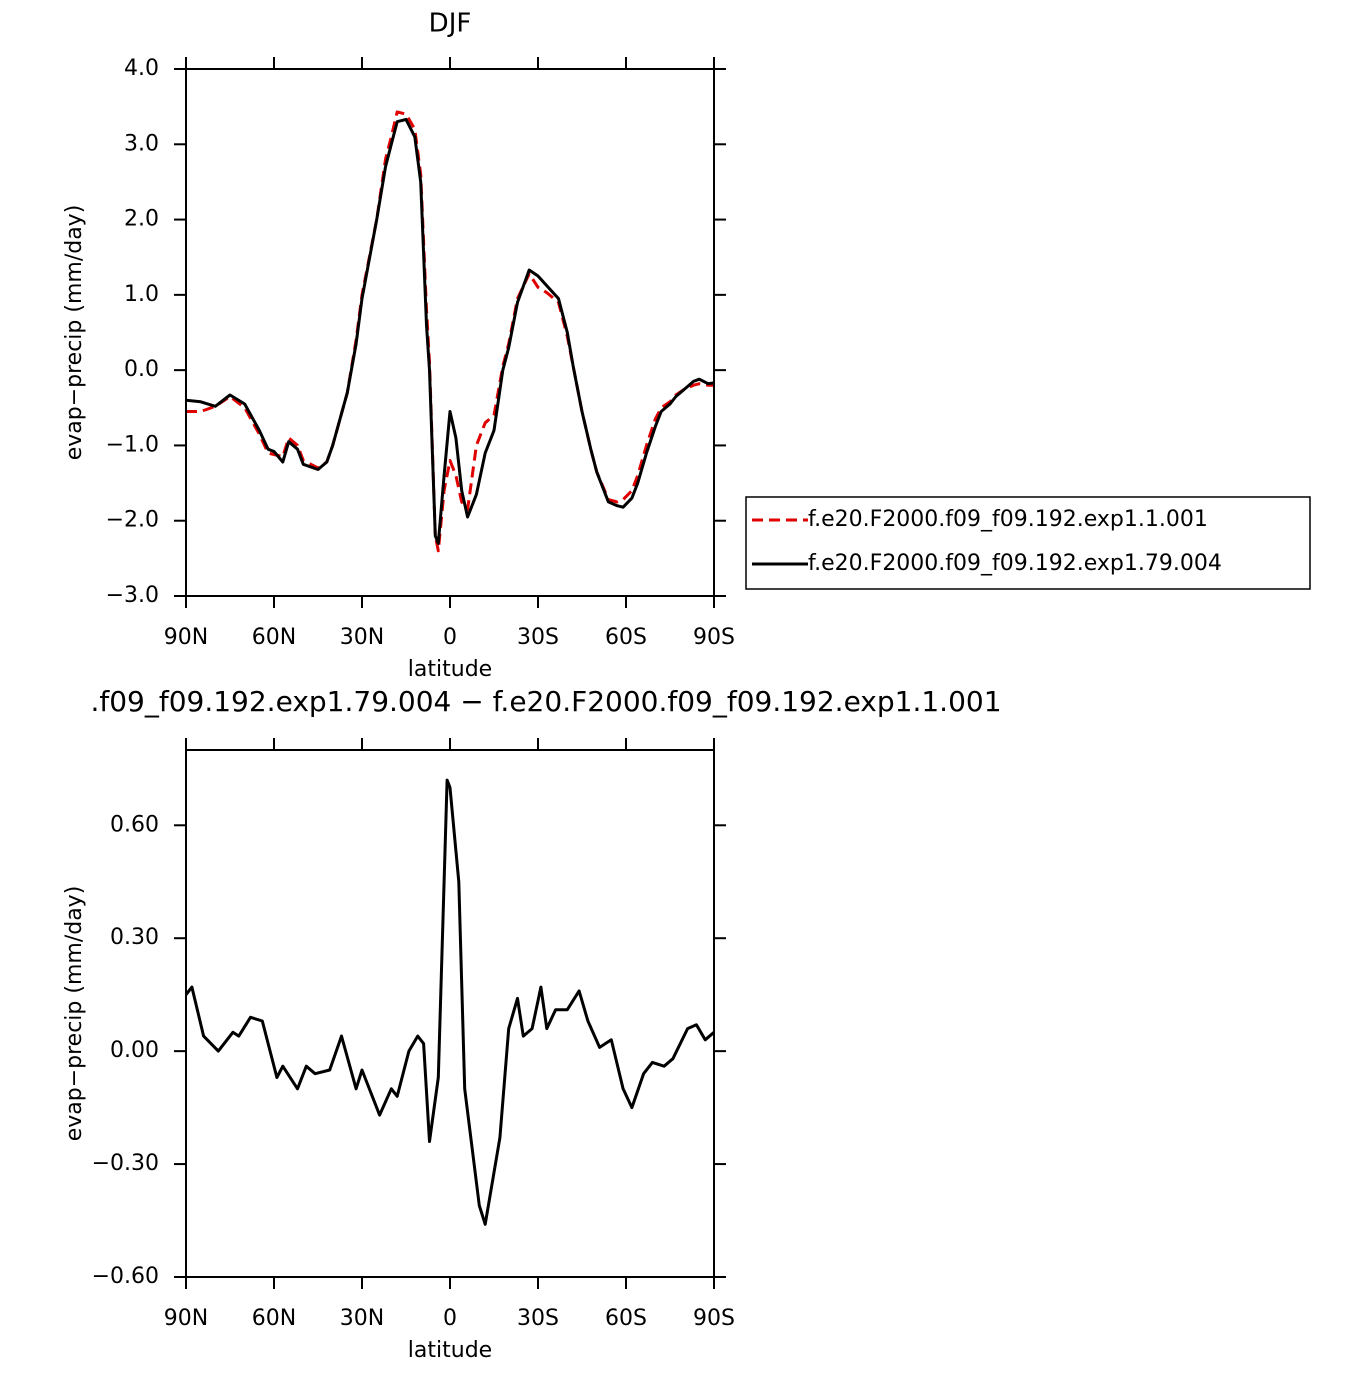  What do you see at coordinates (1015, 563) in the screenshot?
I see `legend-label: f.e20.F2000.f09_f09.192.exp1.79.004` at bounding box center [1015, 563].